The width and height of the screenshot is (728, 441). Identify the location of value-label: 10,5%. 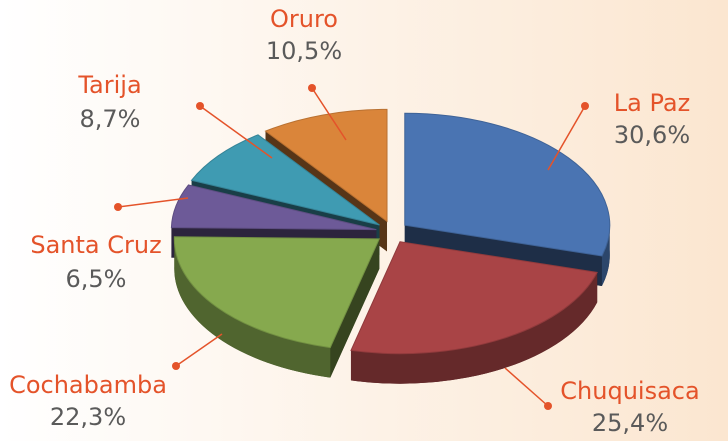
(304, 51).